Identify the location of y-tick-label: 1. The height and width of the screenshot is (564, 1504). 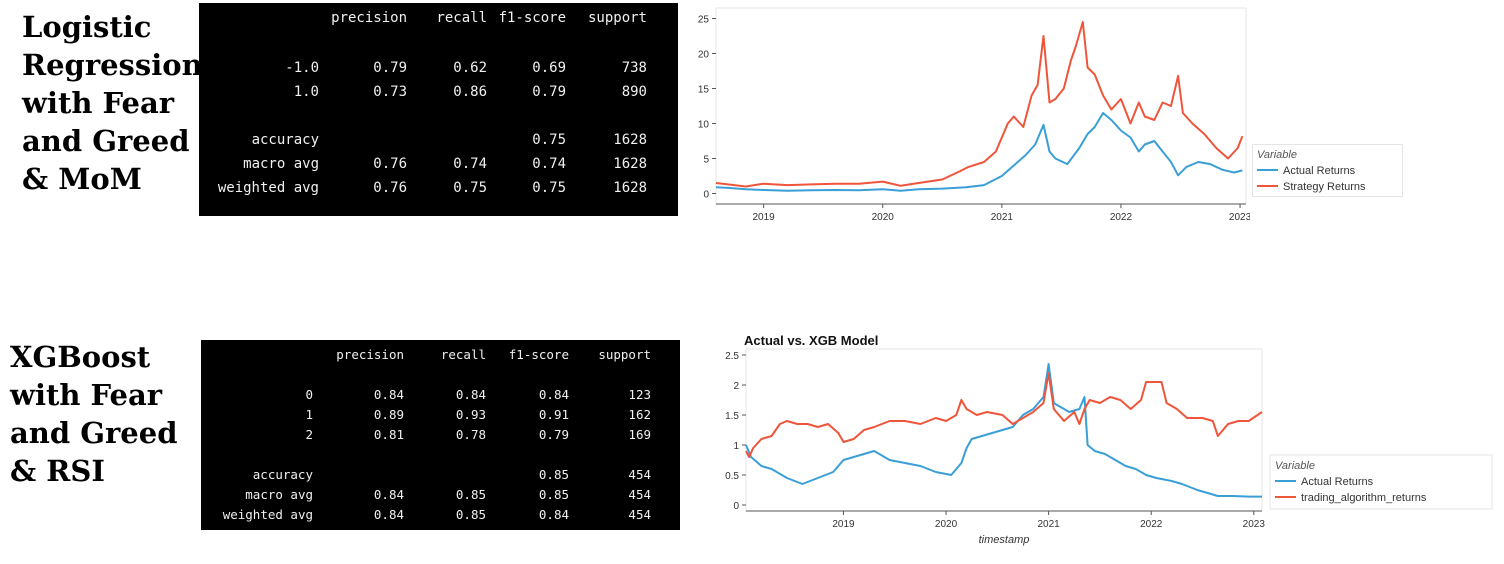
(736, 446).